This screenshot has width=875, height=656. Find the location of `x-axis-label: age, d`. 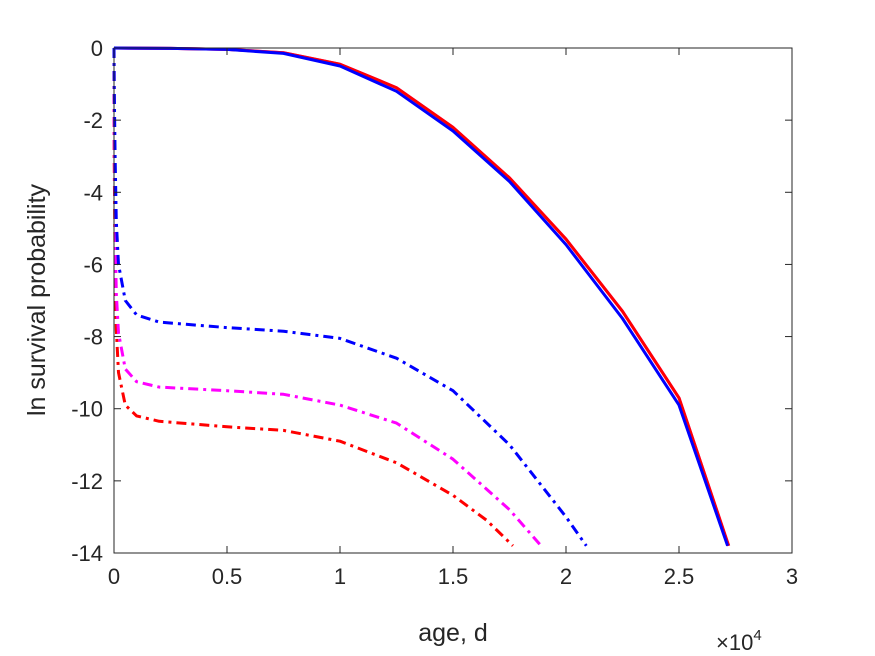

x-axis-label: age, d is located at coordinates (453, 633).